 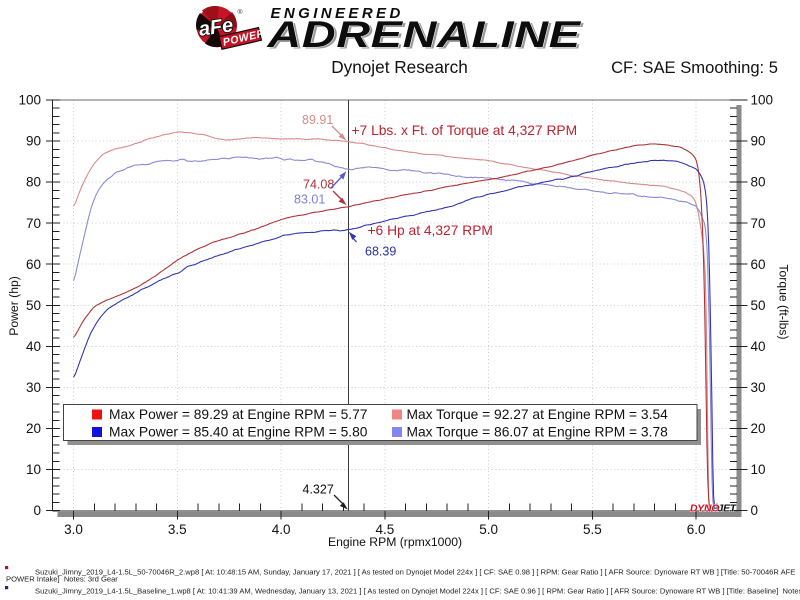 I want to click on svg-text: CF: SAE Smoothing: 5, so click(x=694, y=67).